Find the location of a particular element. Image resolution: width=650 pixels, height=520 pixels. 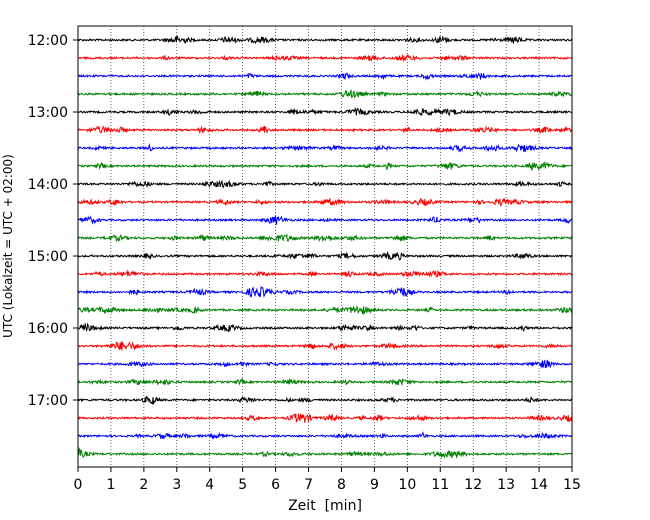

x-tick-label-0: 0 is located at coordinates (78, 485).